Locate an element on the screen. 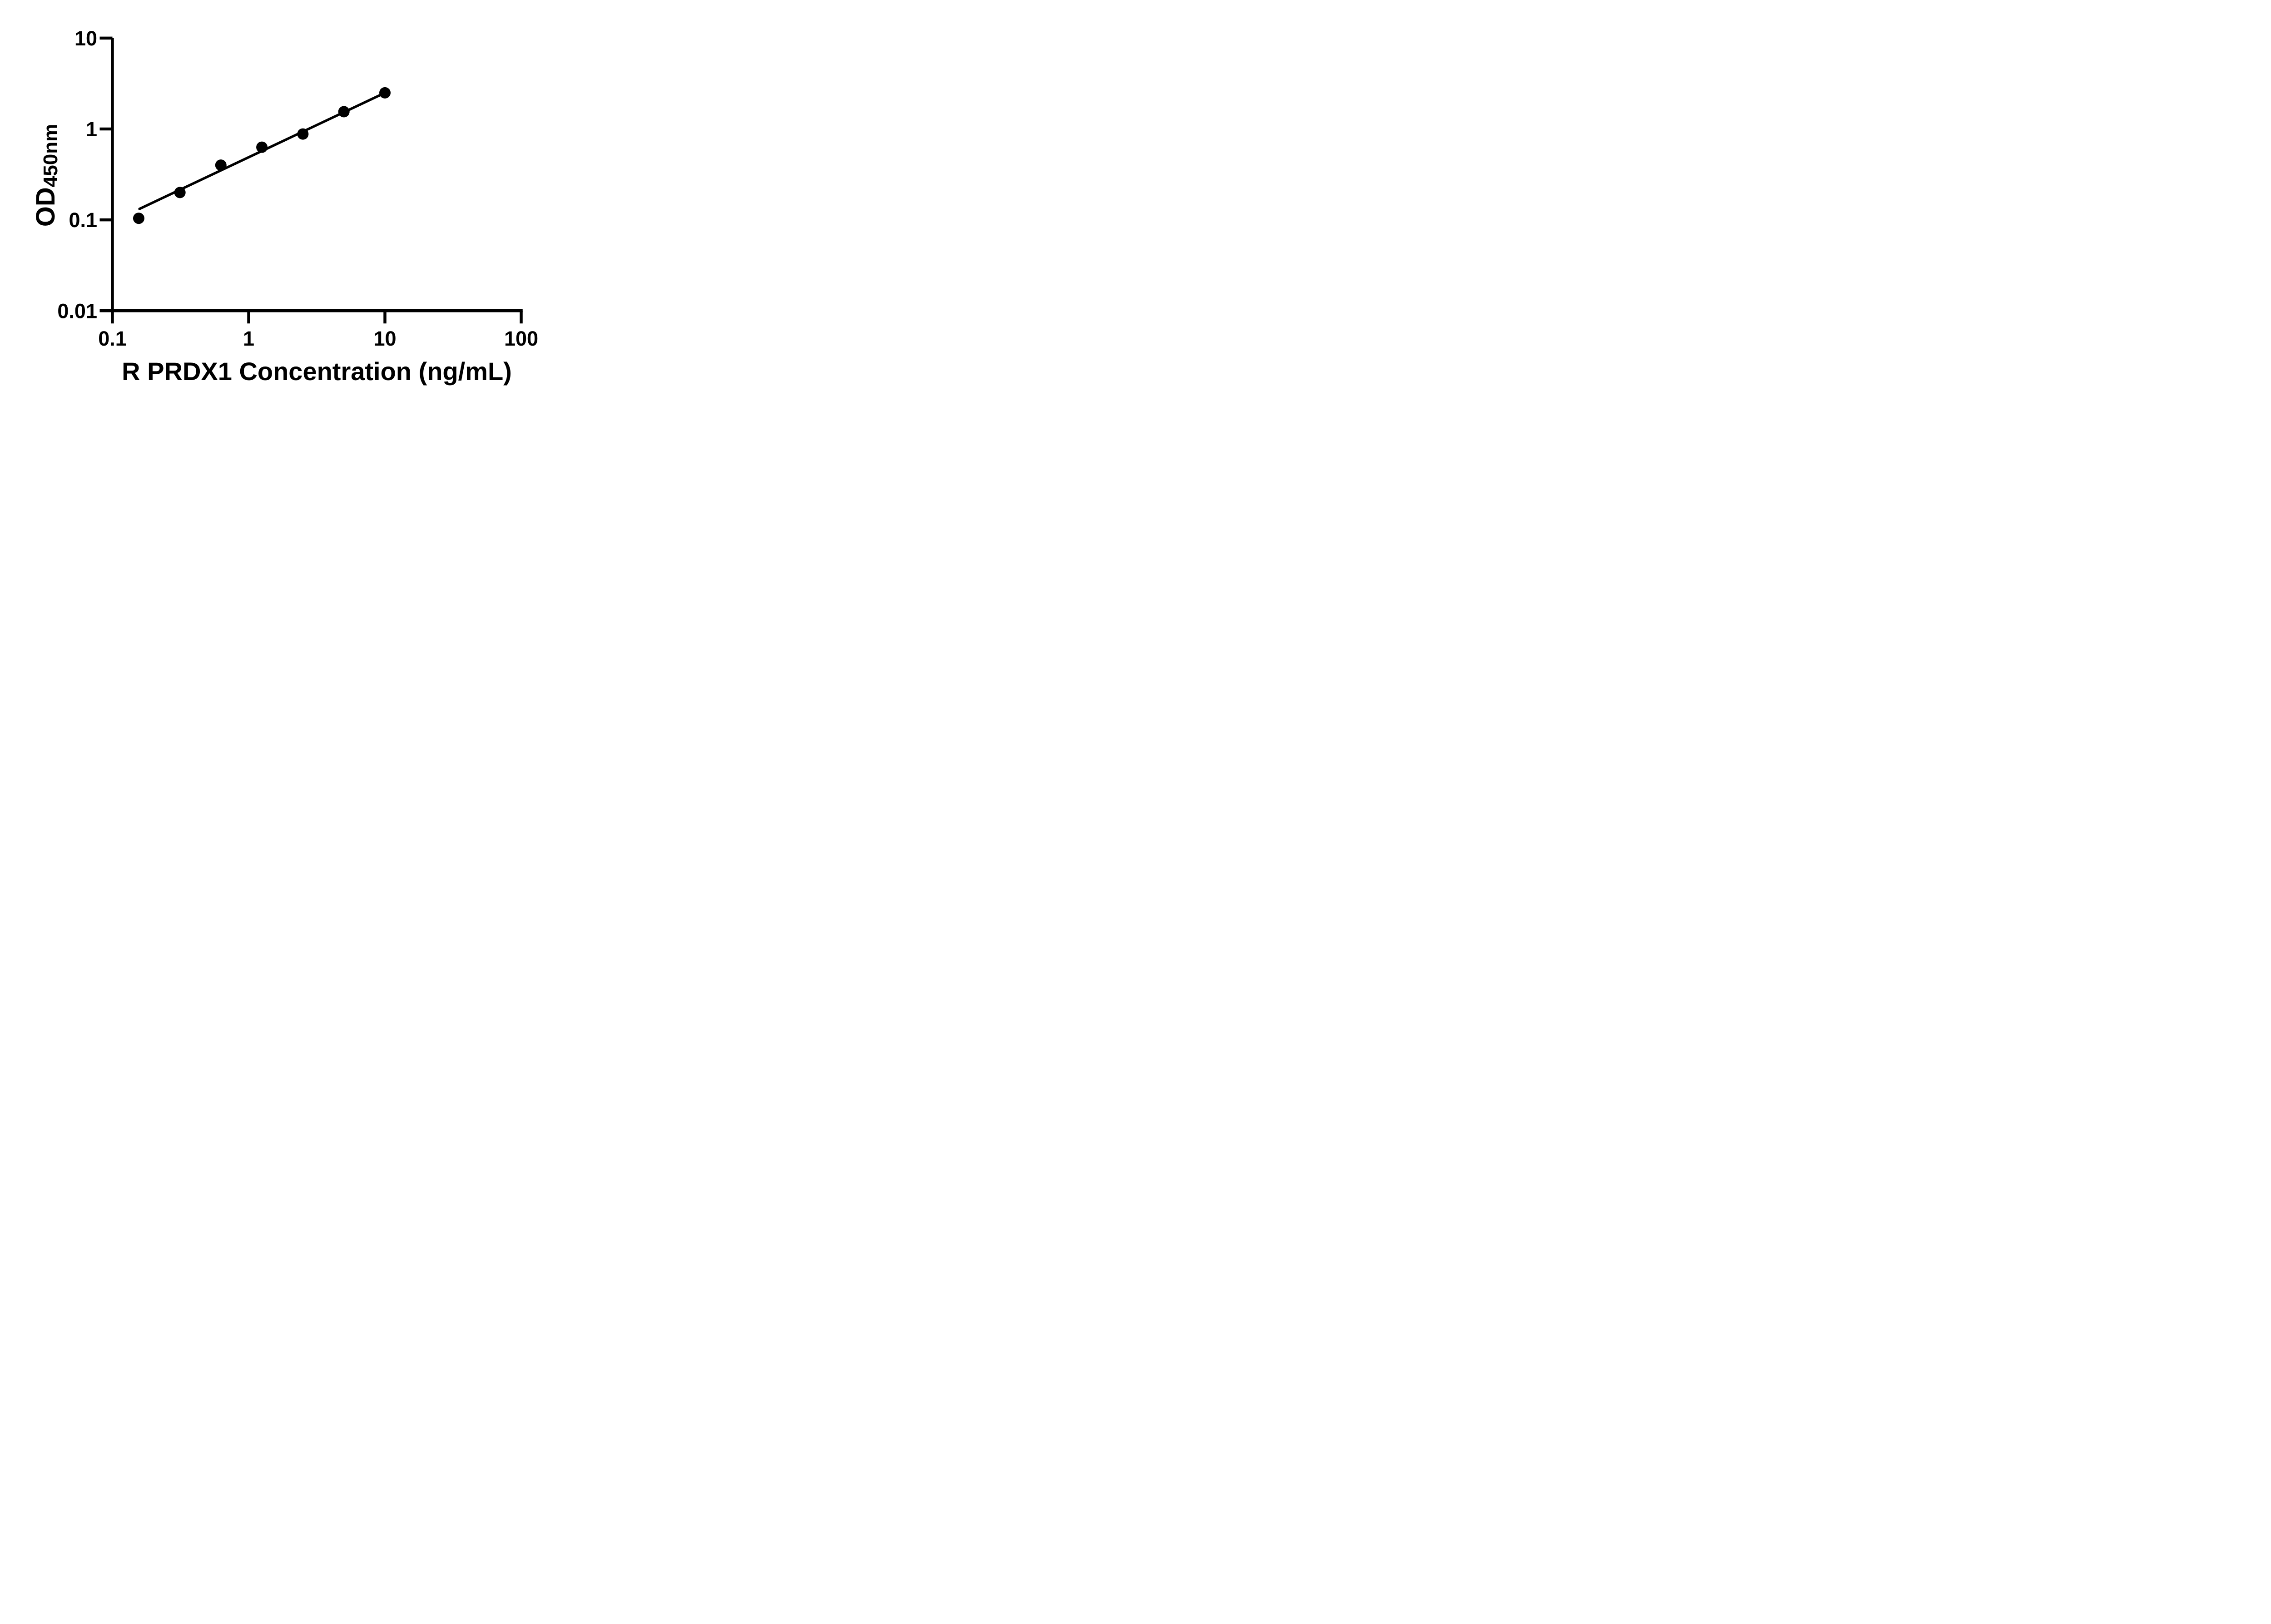 The width and height of the screenshot is (2271, 1624). x-tick-label: 100 is located at coordinates (521, 338).